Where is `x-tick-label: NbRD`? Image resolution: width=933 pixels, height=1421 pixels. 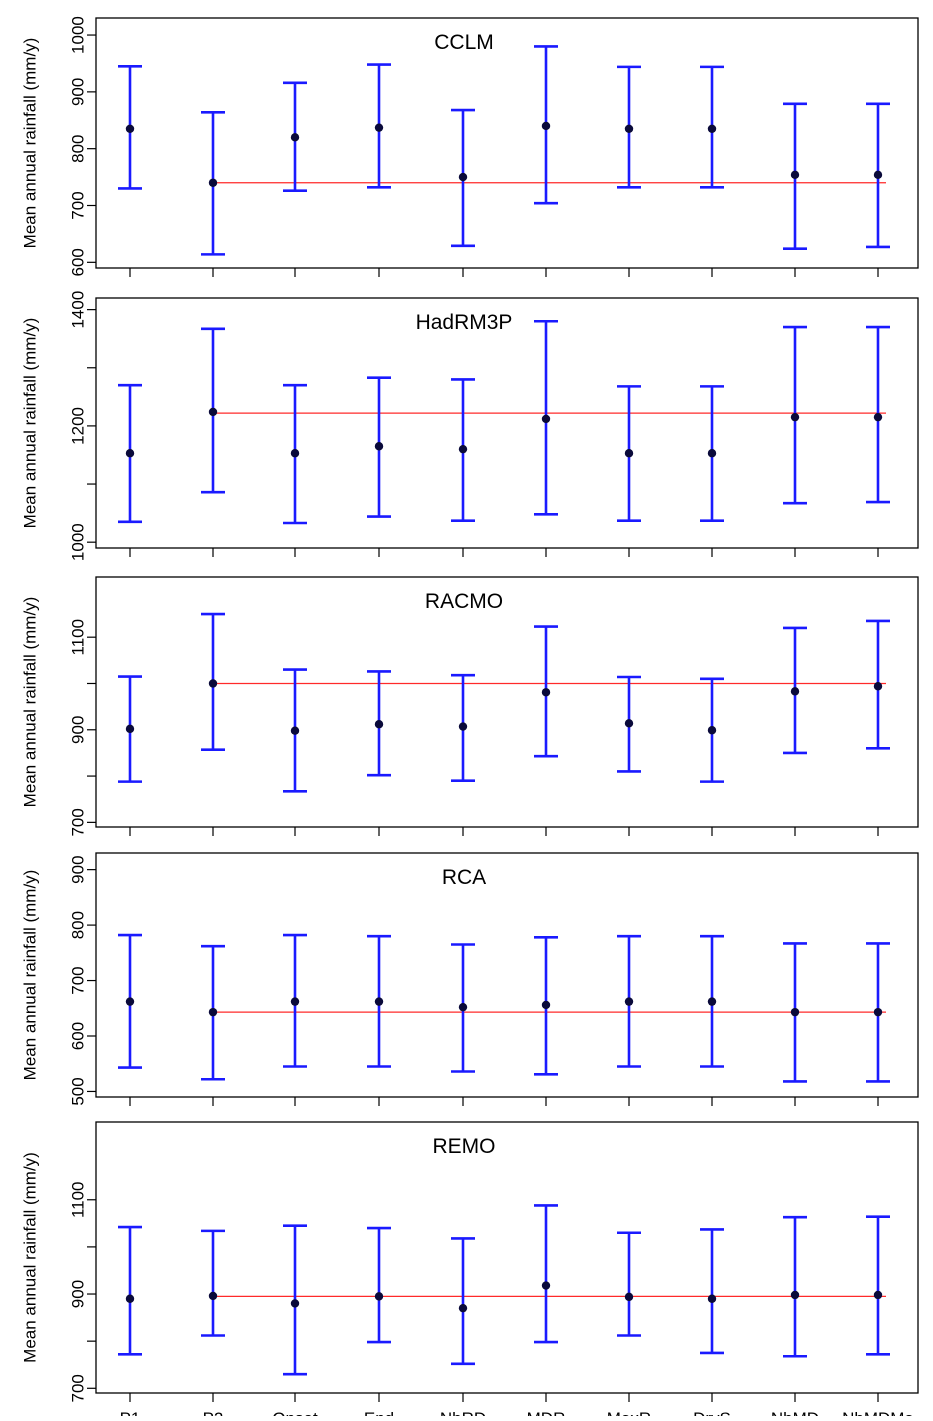 x-tick-label: NbRD is located at coordinates (463, 1412).